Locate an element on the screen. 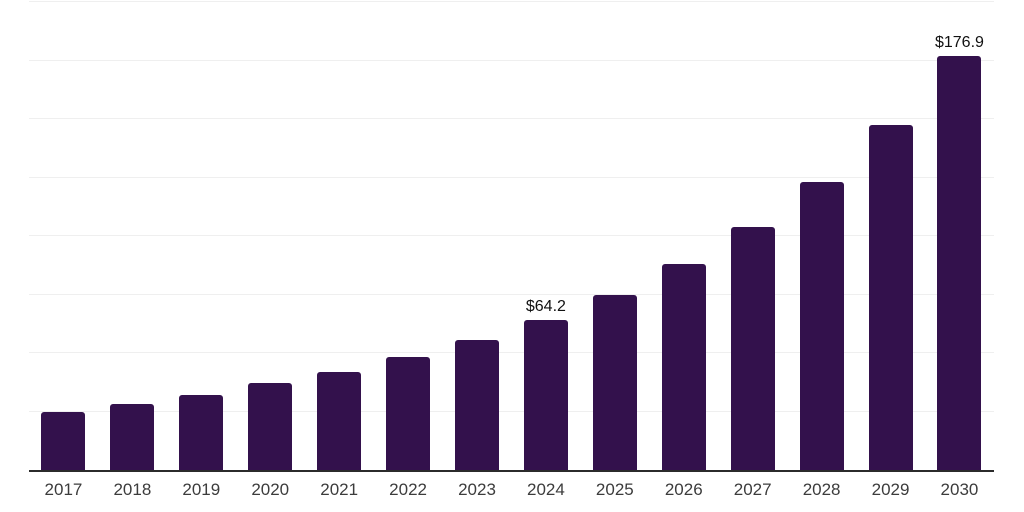  bar-slot-2021 is located at coordinates (339, 236).